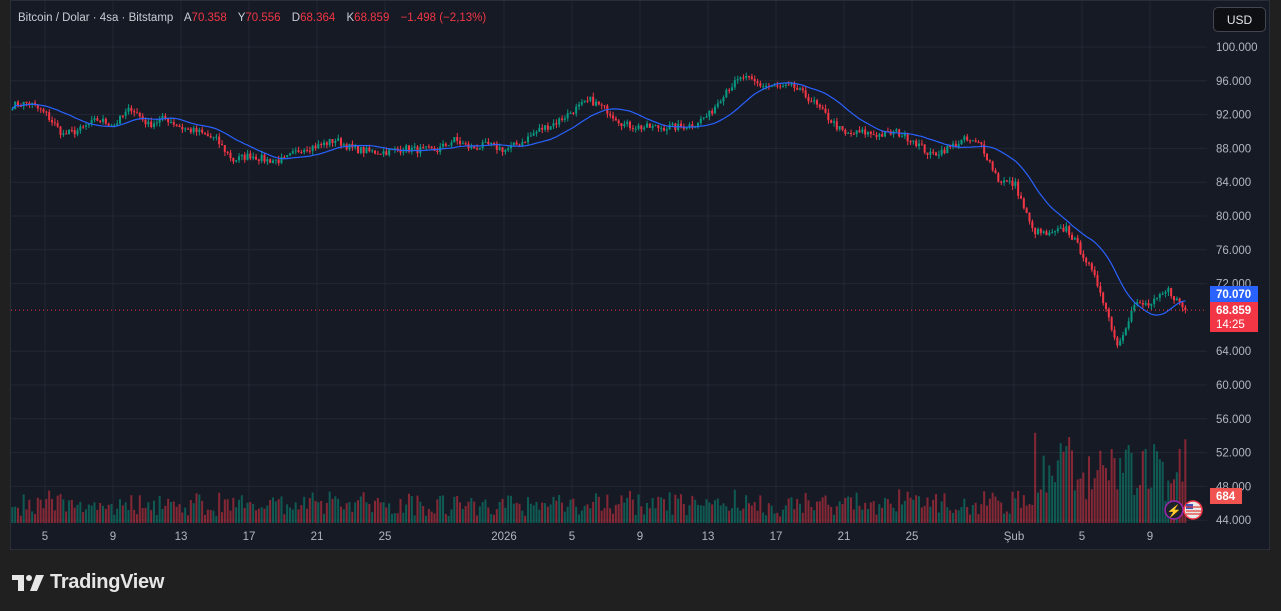  What do you see at coordinates (1174, 510) in the screenshot?
I see `lightning-event-icon` at bounding box center [1174, 510].